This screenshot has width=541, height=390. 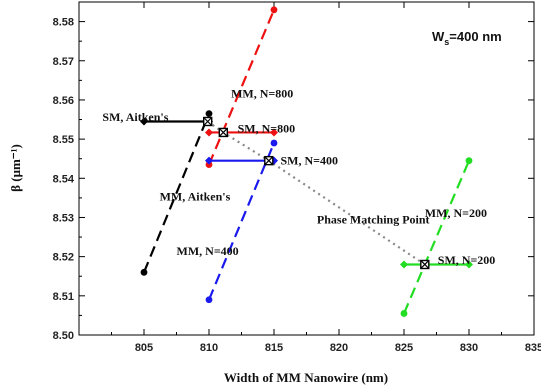 What do you see at coordinates (63, 258) in the screenshot?
I see `y-tick-label: 8.52` at bounding box center [63, 258].